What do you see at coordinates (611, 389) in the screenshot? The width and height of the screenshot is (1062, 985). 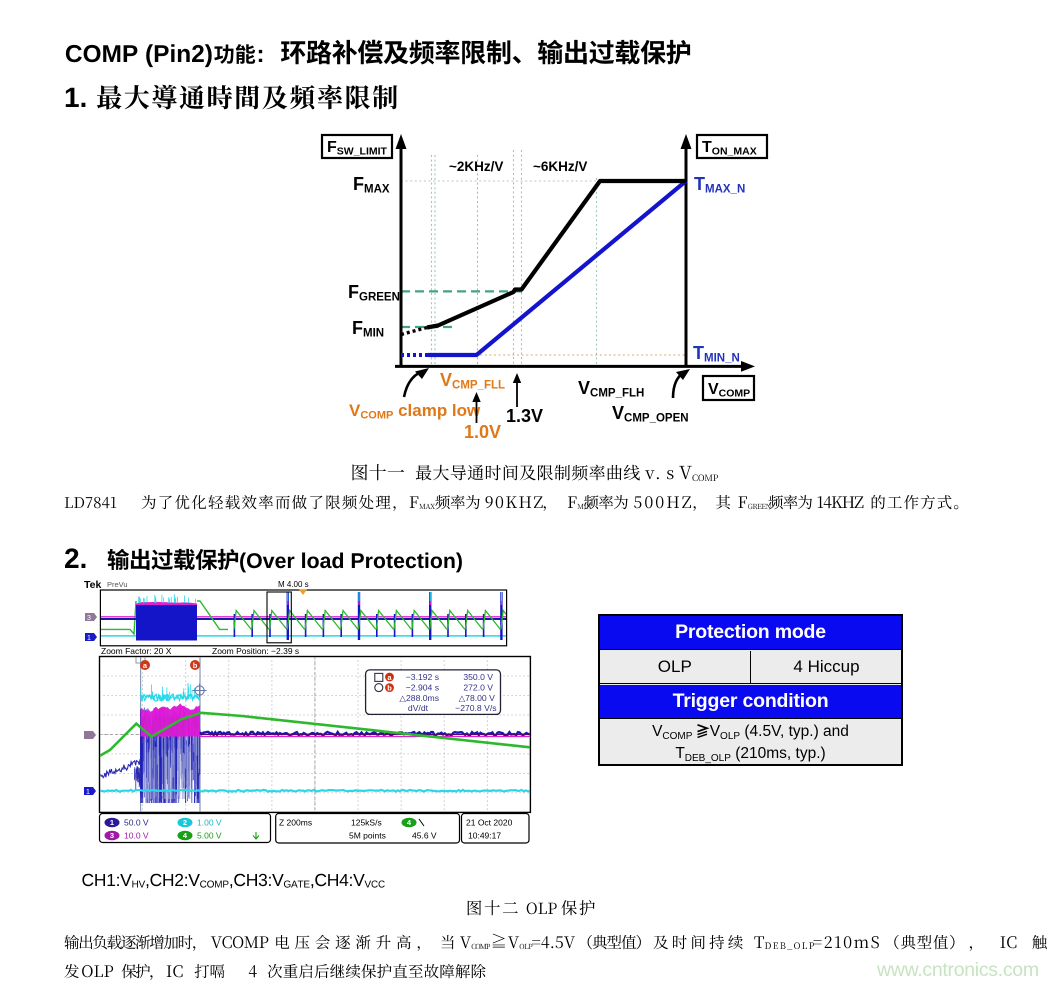 I see `svg-text: VCMP_FLH` at bounding box center [611, 389].